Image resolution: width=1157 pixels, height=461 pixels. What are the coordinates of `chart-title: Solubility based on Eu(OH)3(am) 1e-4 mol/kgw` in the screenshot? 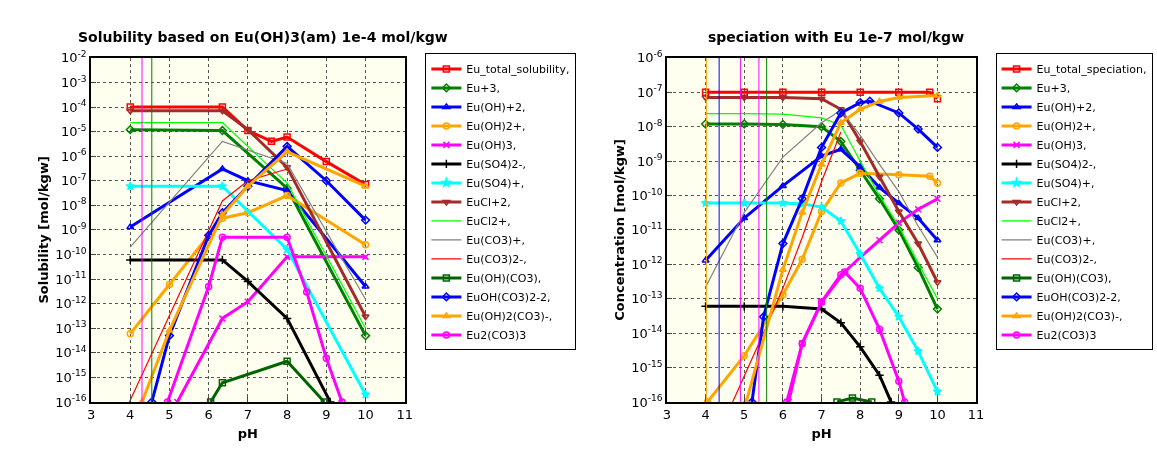 It's located at (263, 37).